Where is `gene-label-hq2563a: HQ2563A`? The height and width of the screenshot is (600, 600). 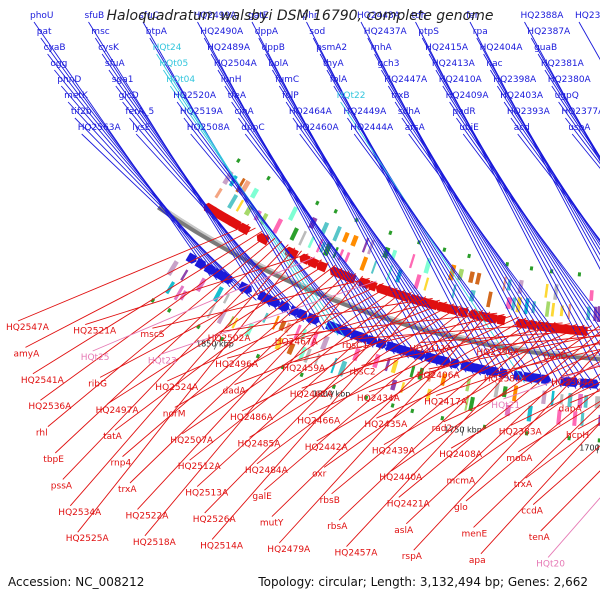 gene-label-hq2563a: HQ2563A is located at coordinates (100, 128).